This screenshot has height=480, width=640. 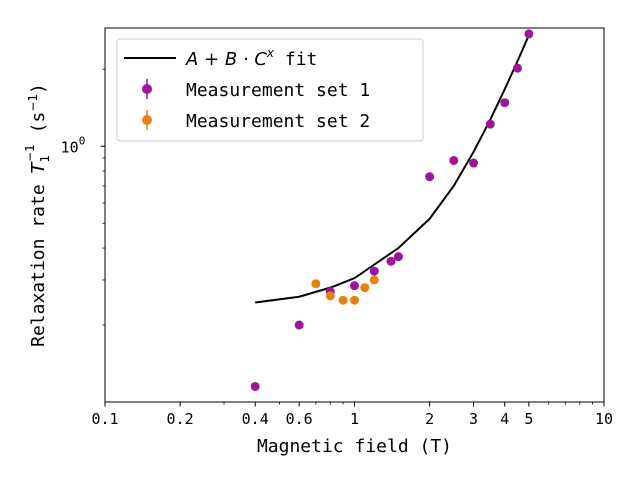 I want to click on y-axis-label-superscript: −1, so click(x=30, y=153).